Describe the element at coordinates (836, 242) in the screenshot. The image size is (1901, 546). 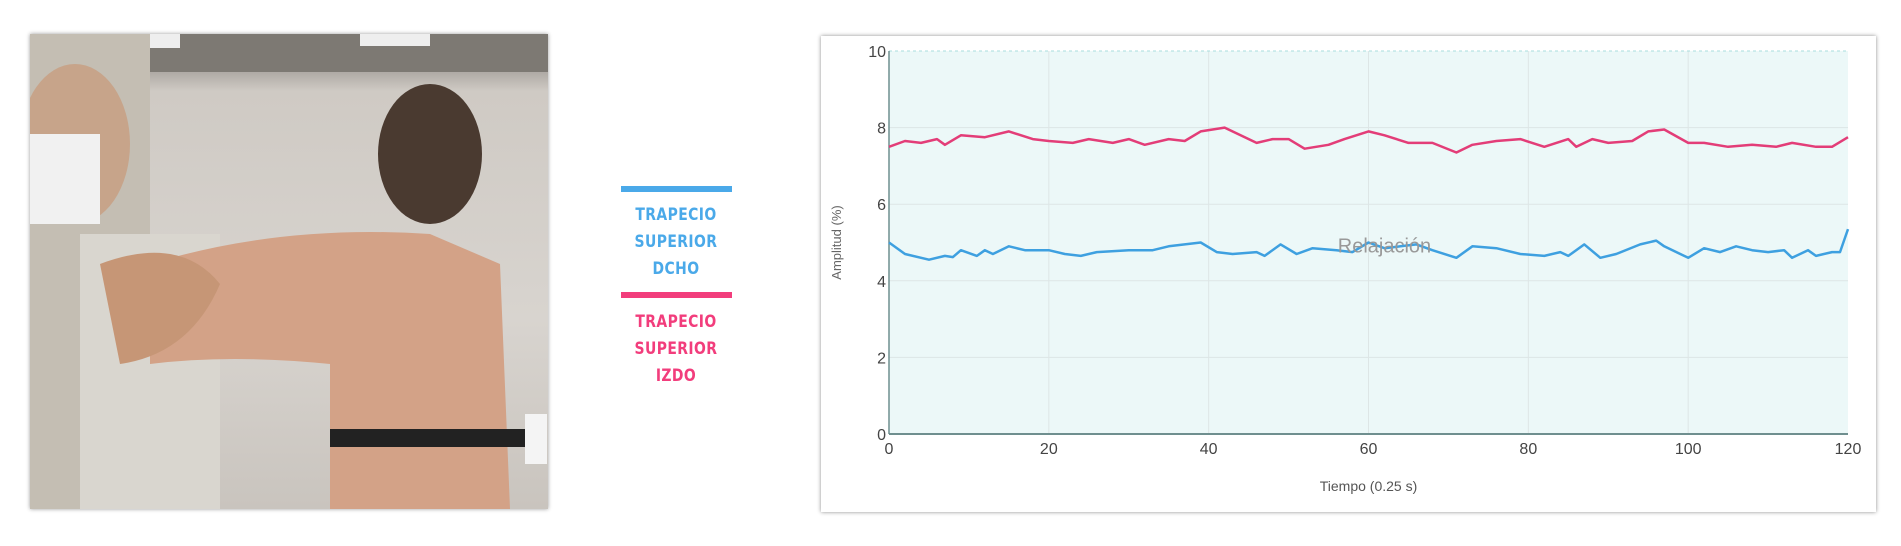
I see `y-axis-title: Amplitud (%)` at that location.